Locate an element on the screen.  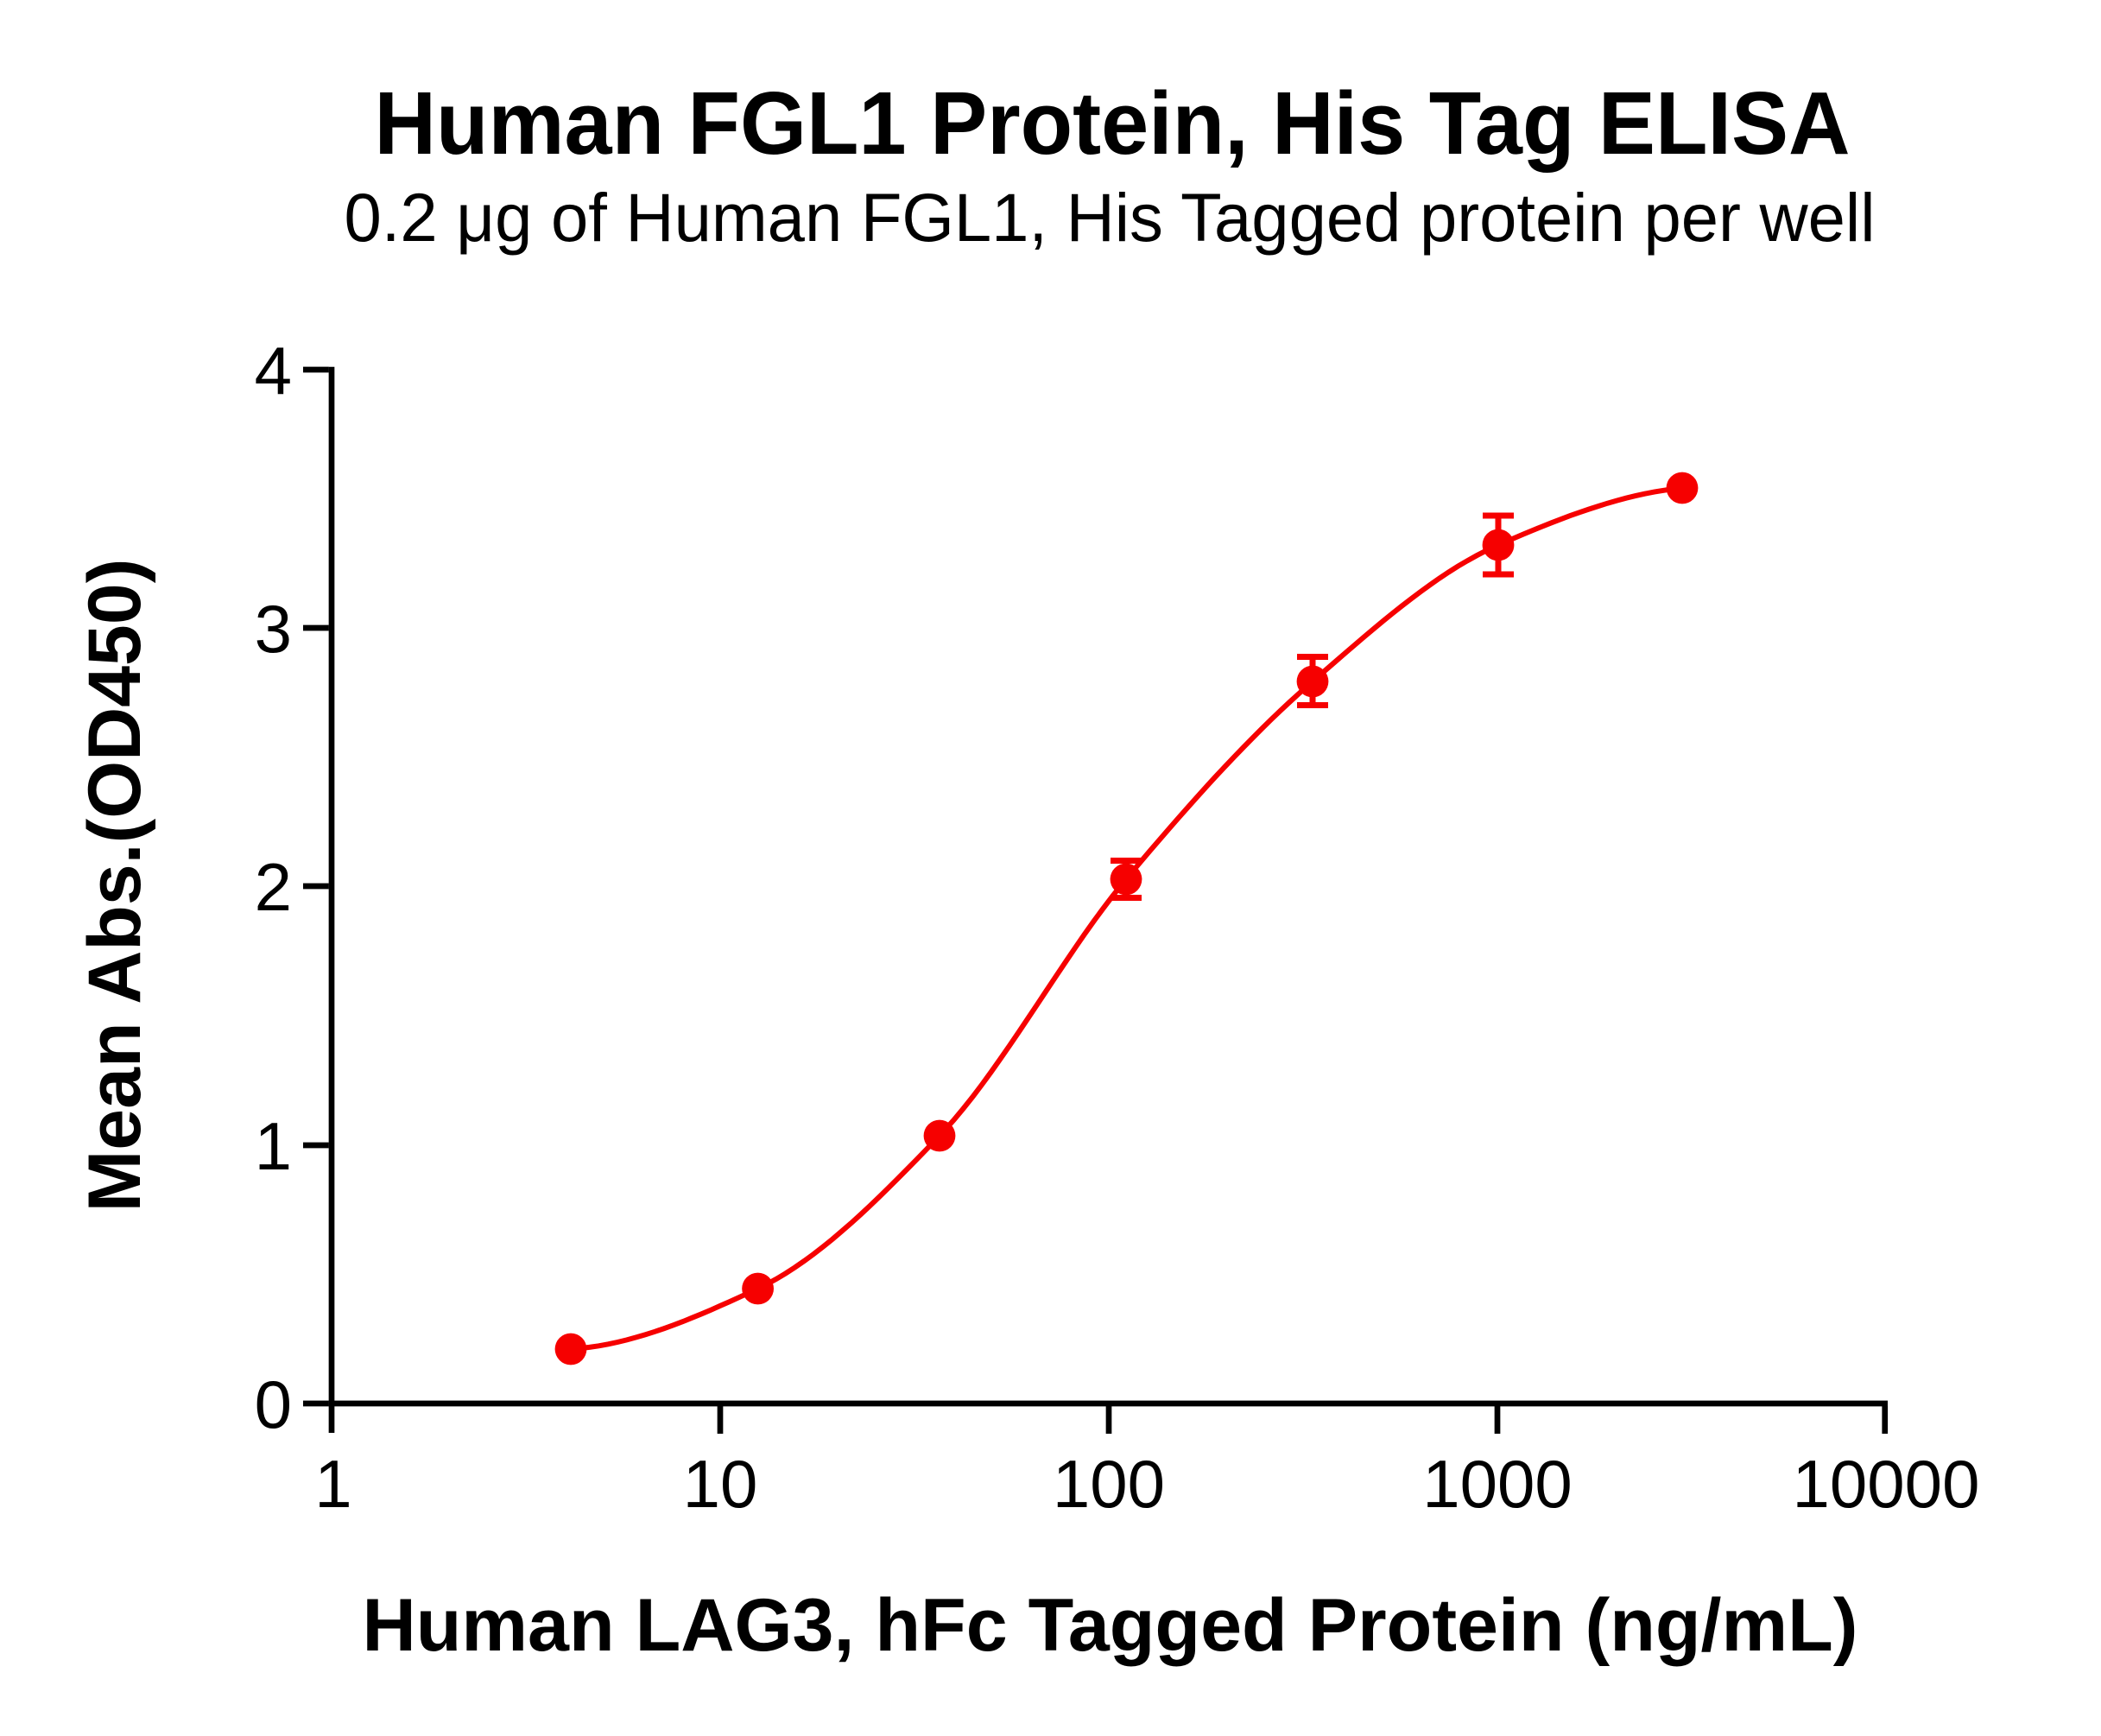
svg-text: 0 is located at coordinates (273, 1404).